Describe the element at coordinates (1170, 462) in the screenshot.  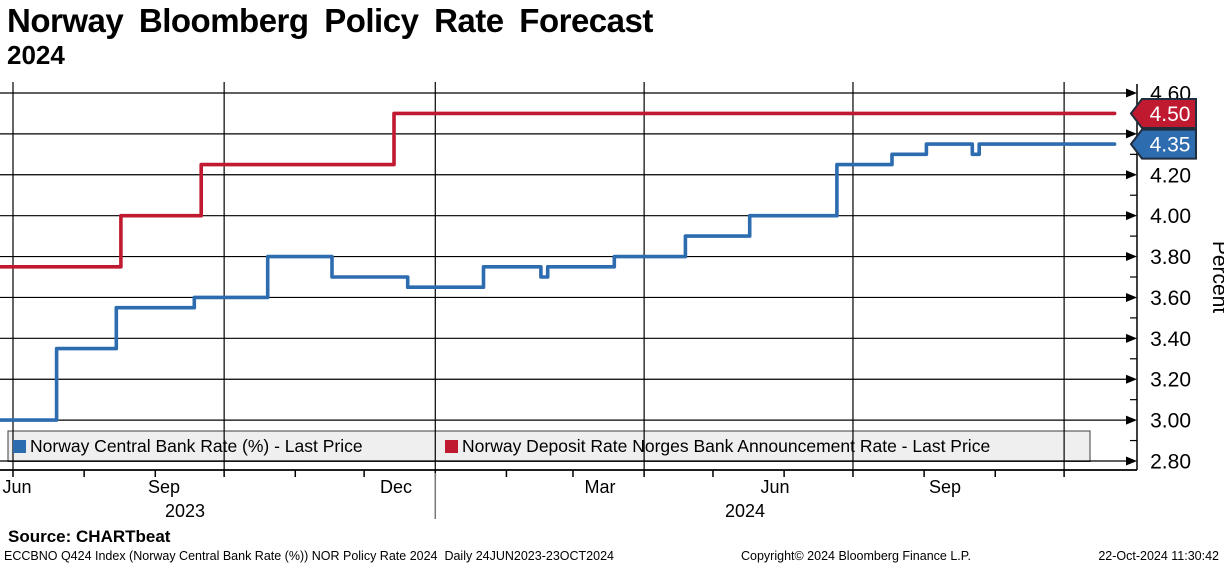
I see `y-tick-label: 2.80` at that location.